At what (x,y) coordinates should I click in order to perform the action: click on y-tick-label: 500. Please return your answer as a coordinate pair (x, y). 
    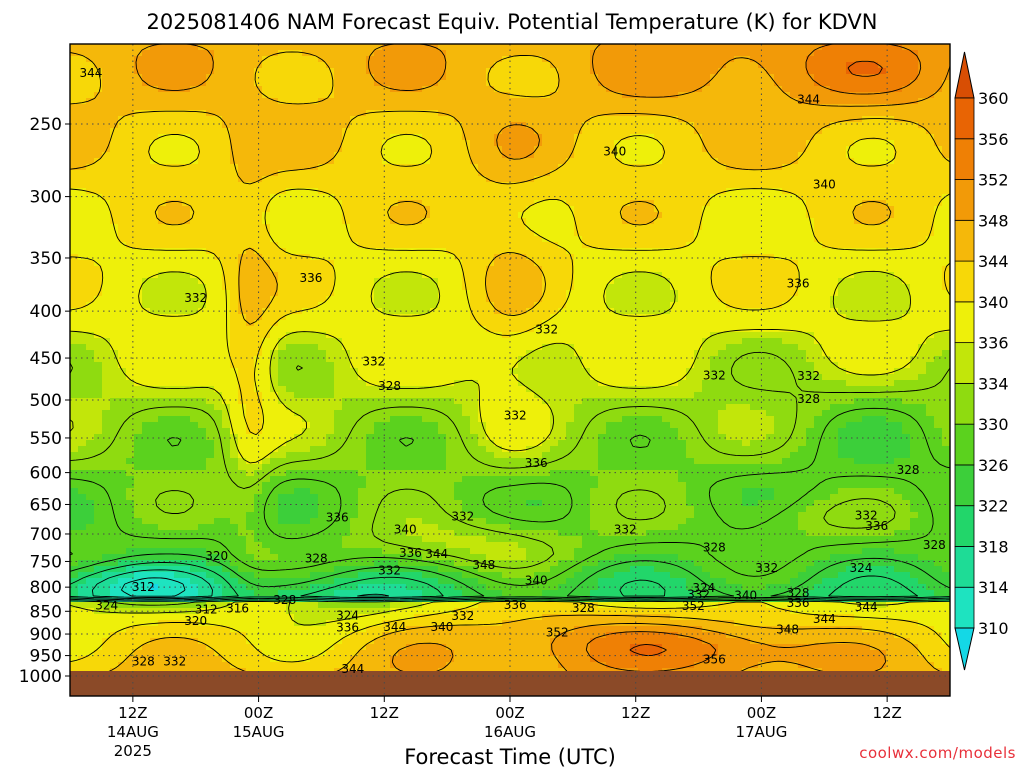
    Looking at the image, I should click on (46, 401).